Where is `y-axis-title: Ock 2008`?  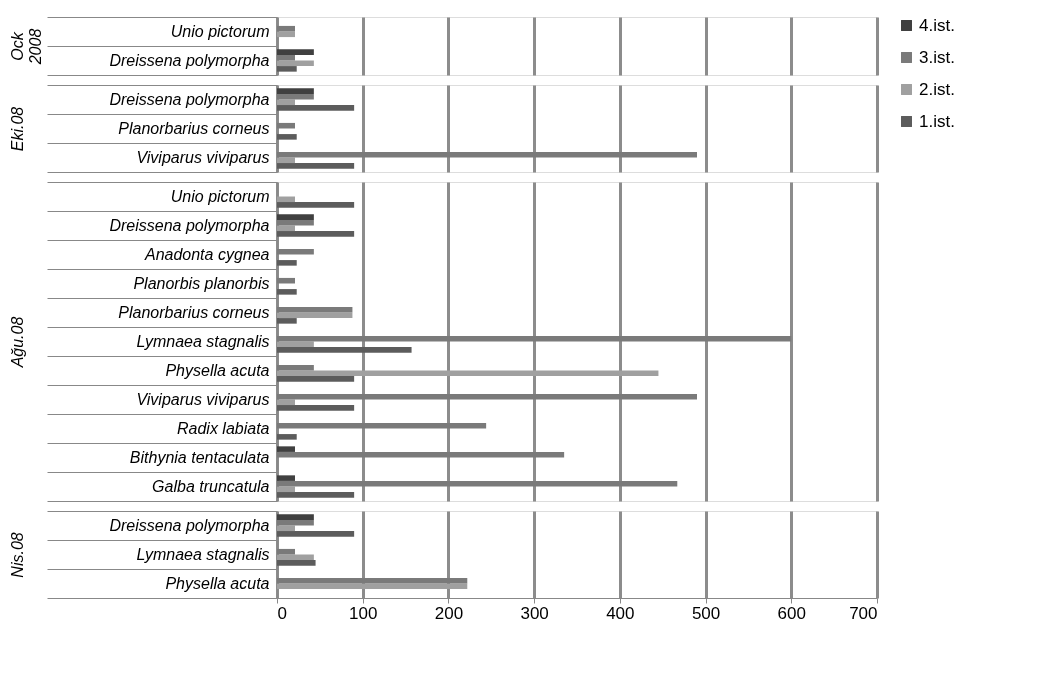
y-axis-title: Ock 2008 is located at coordinates (26, 47).